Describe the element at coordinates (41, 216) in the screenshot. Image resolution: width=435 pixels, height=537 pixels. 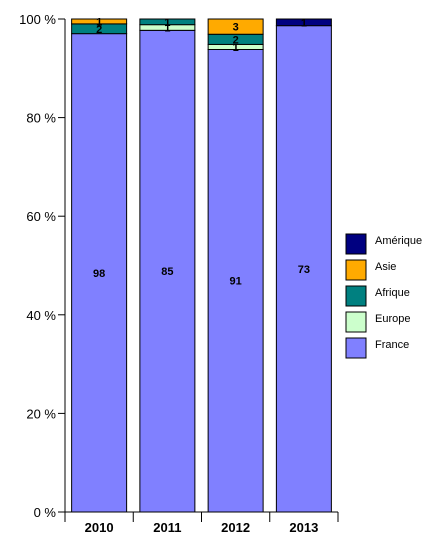
I see `y-tick-label: 60 %` at that location.